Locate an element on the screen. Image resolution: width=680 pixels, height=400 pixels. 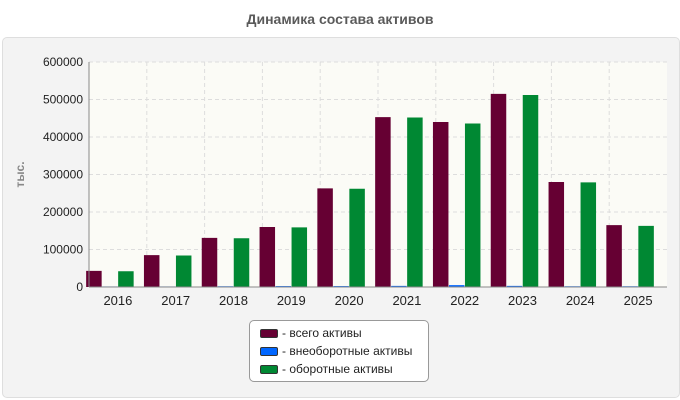
legend-item-total: - всего активы is located at coordinates (311, 333).